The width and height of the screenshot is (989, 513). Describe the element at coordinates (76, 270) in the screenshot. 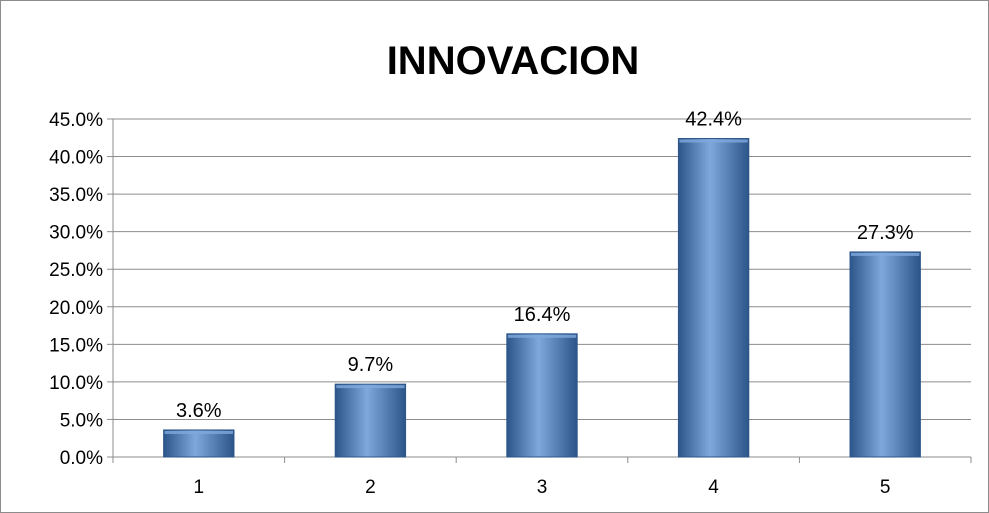

I see `y-tick-label: 25.0%` at that location.